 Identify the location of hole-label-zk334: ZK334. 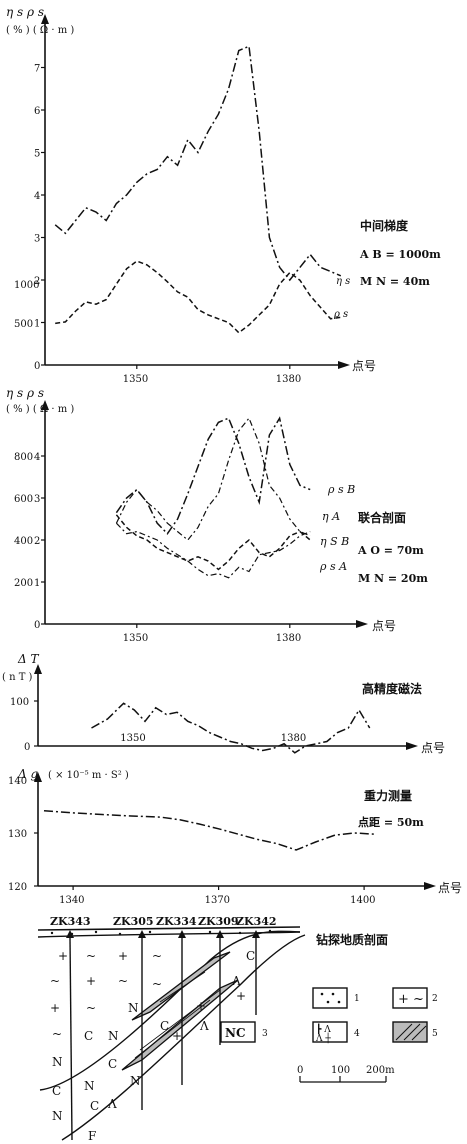
(176, 921).